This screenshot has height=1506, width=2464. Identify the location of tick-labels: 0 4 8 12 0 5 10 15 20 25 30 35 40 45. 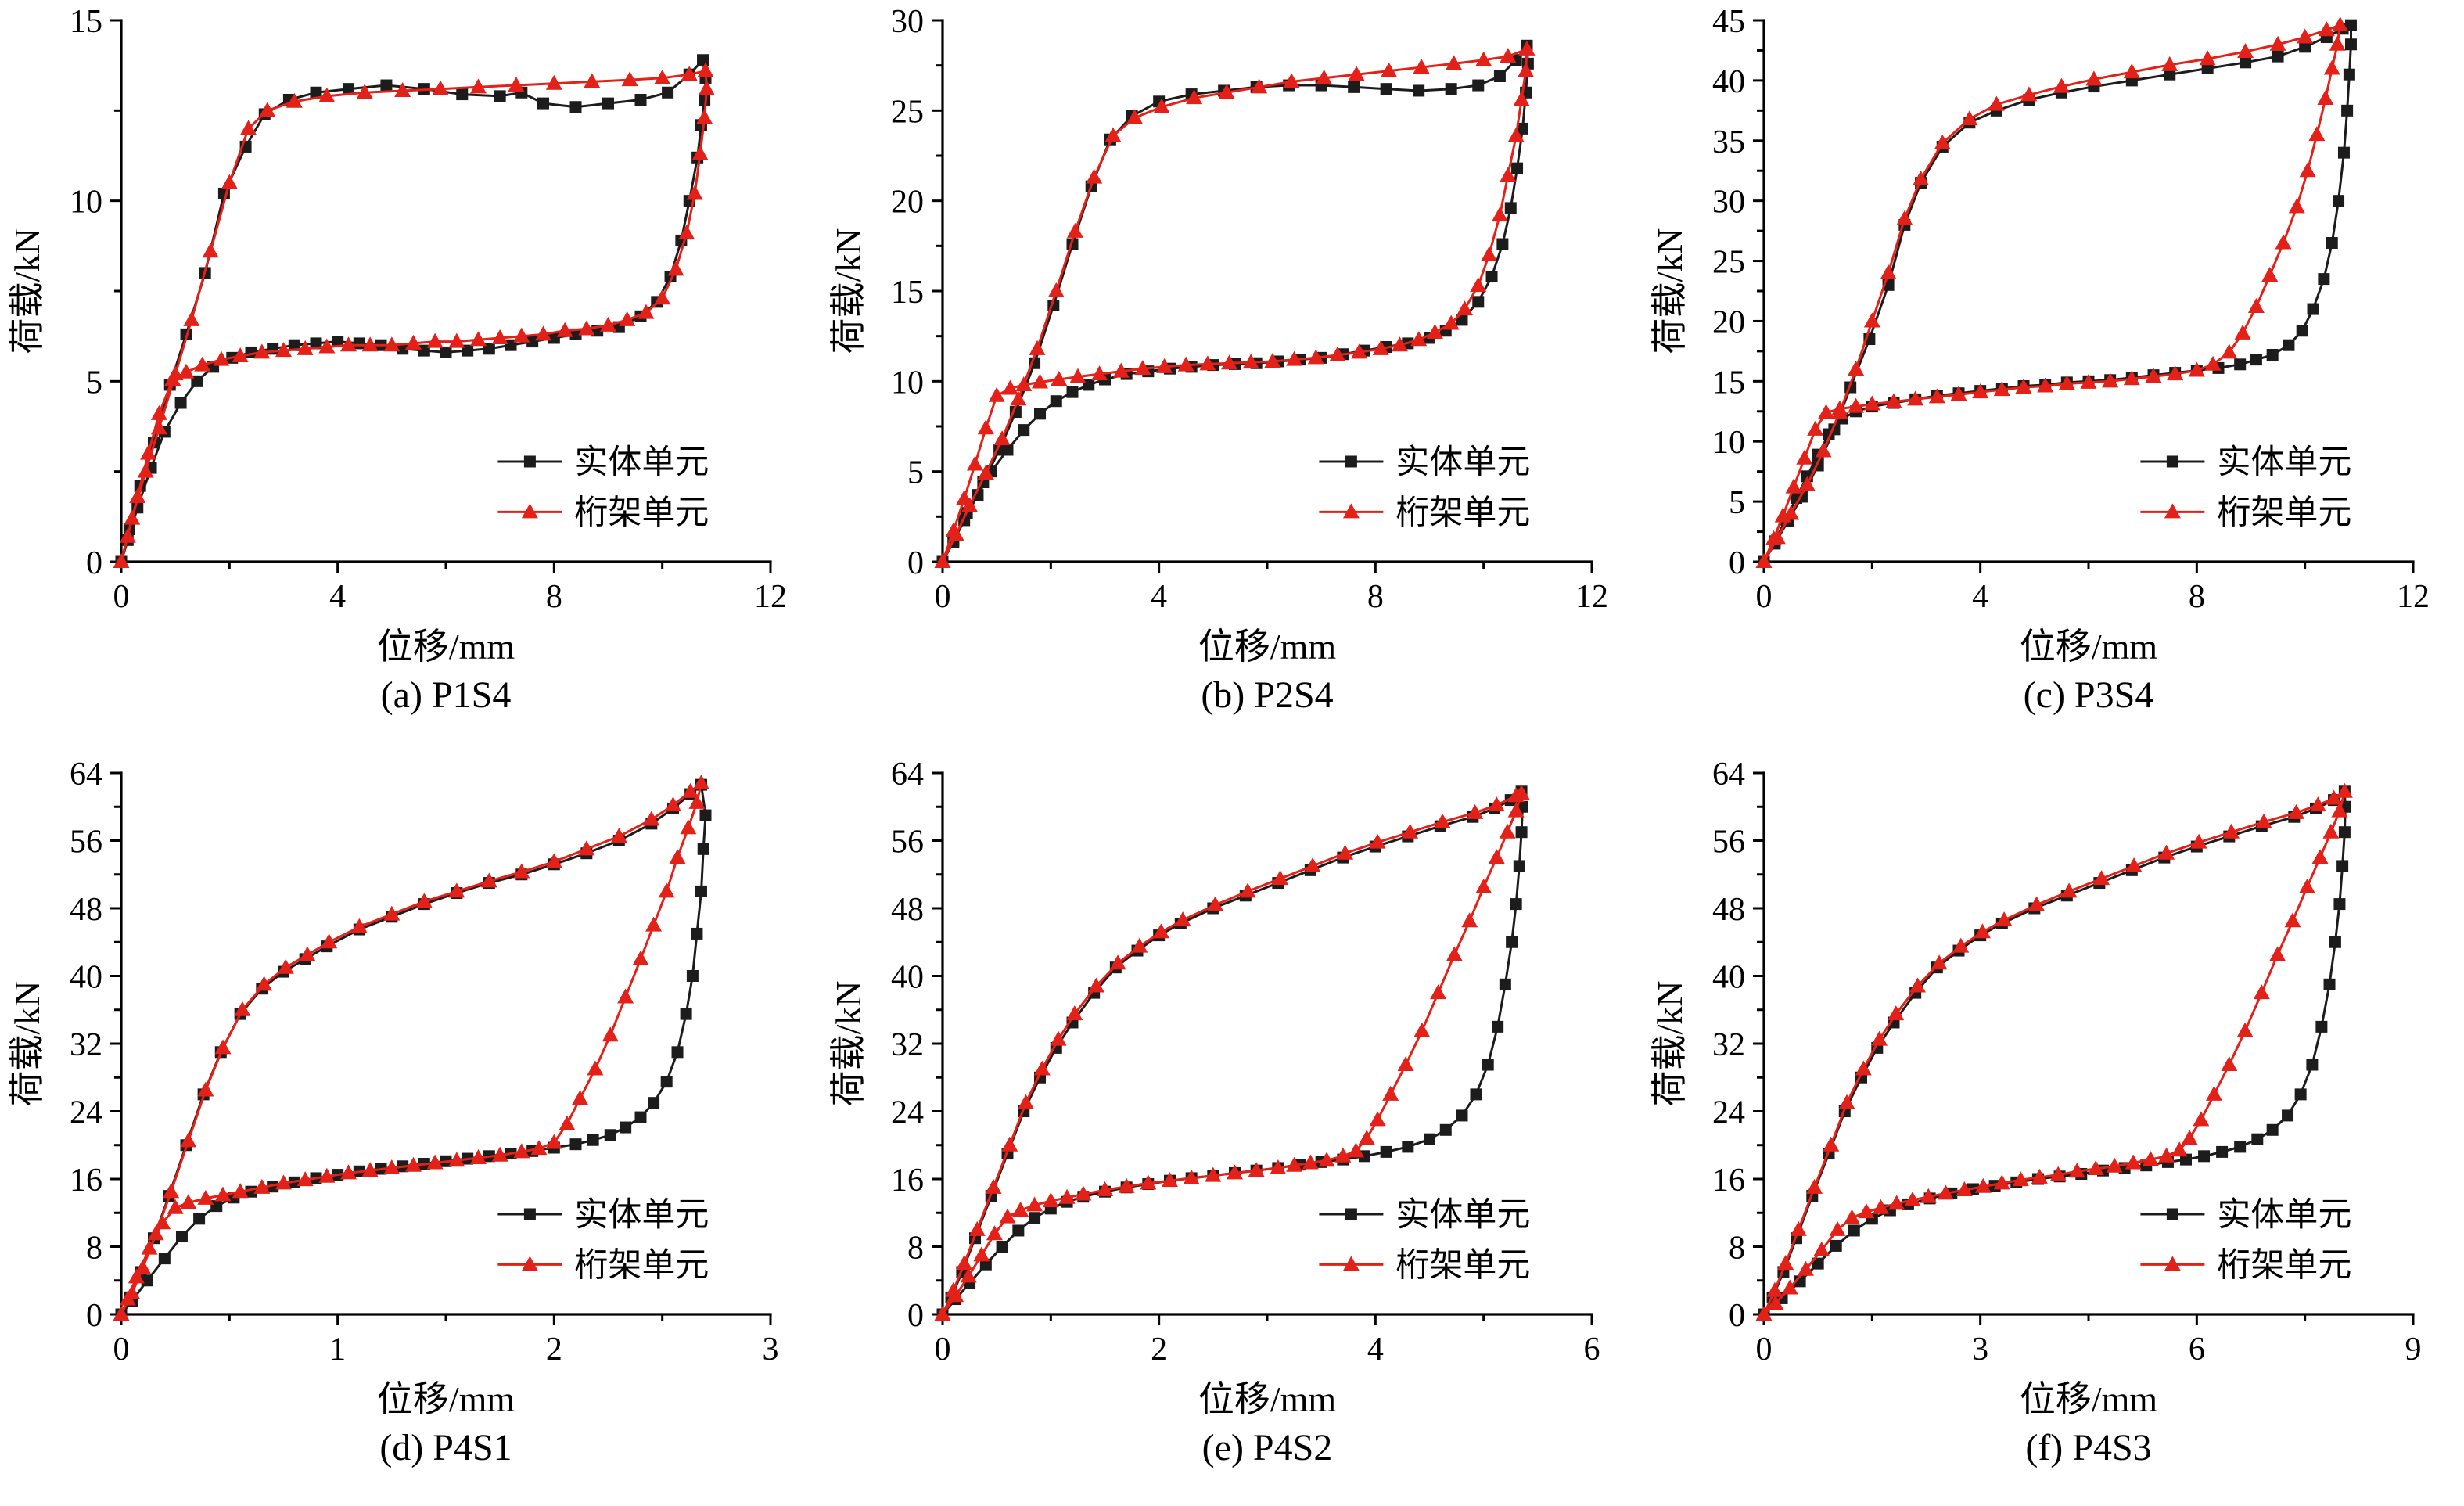
(2071, 309).